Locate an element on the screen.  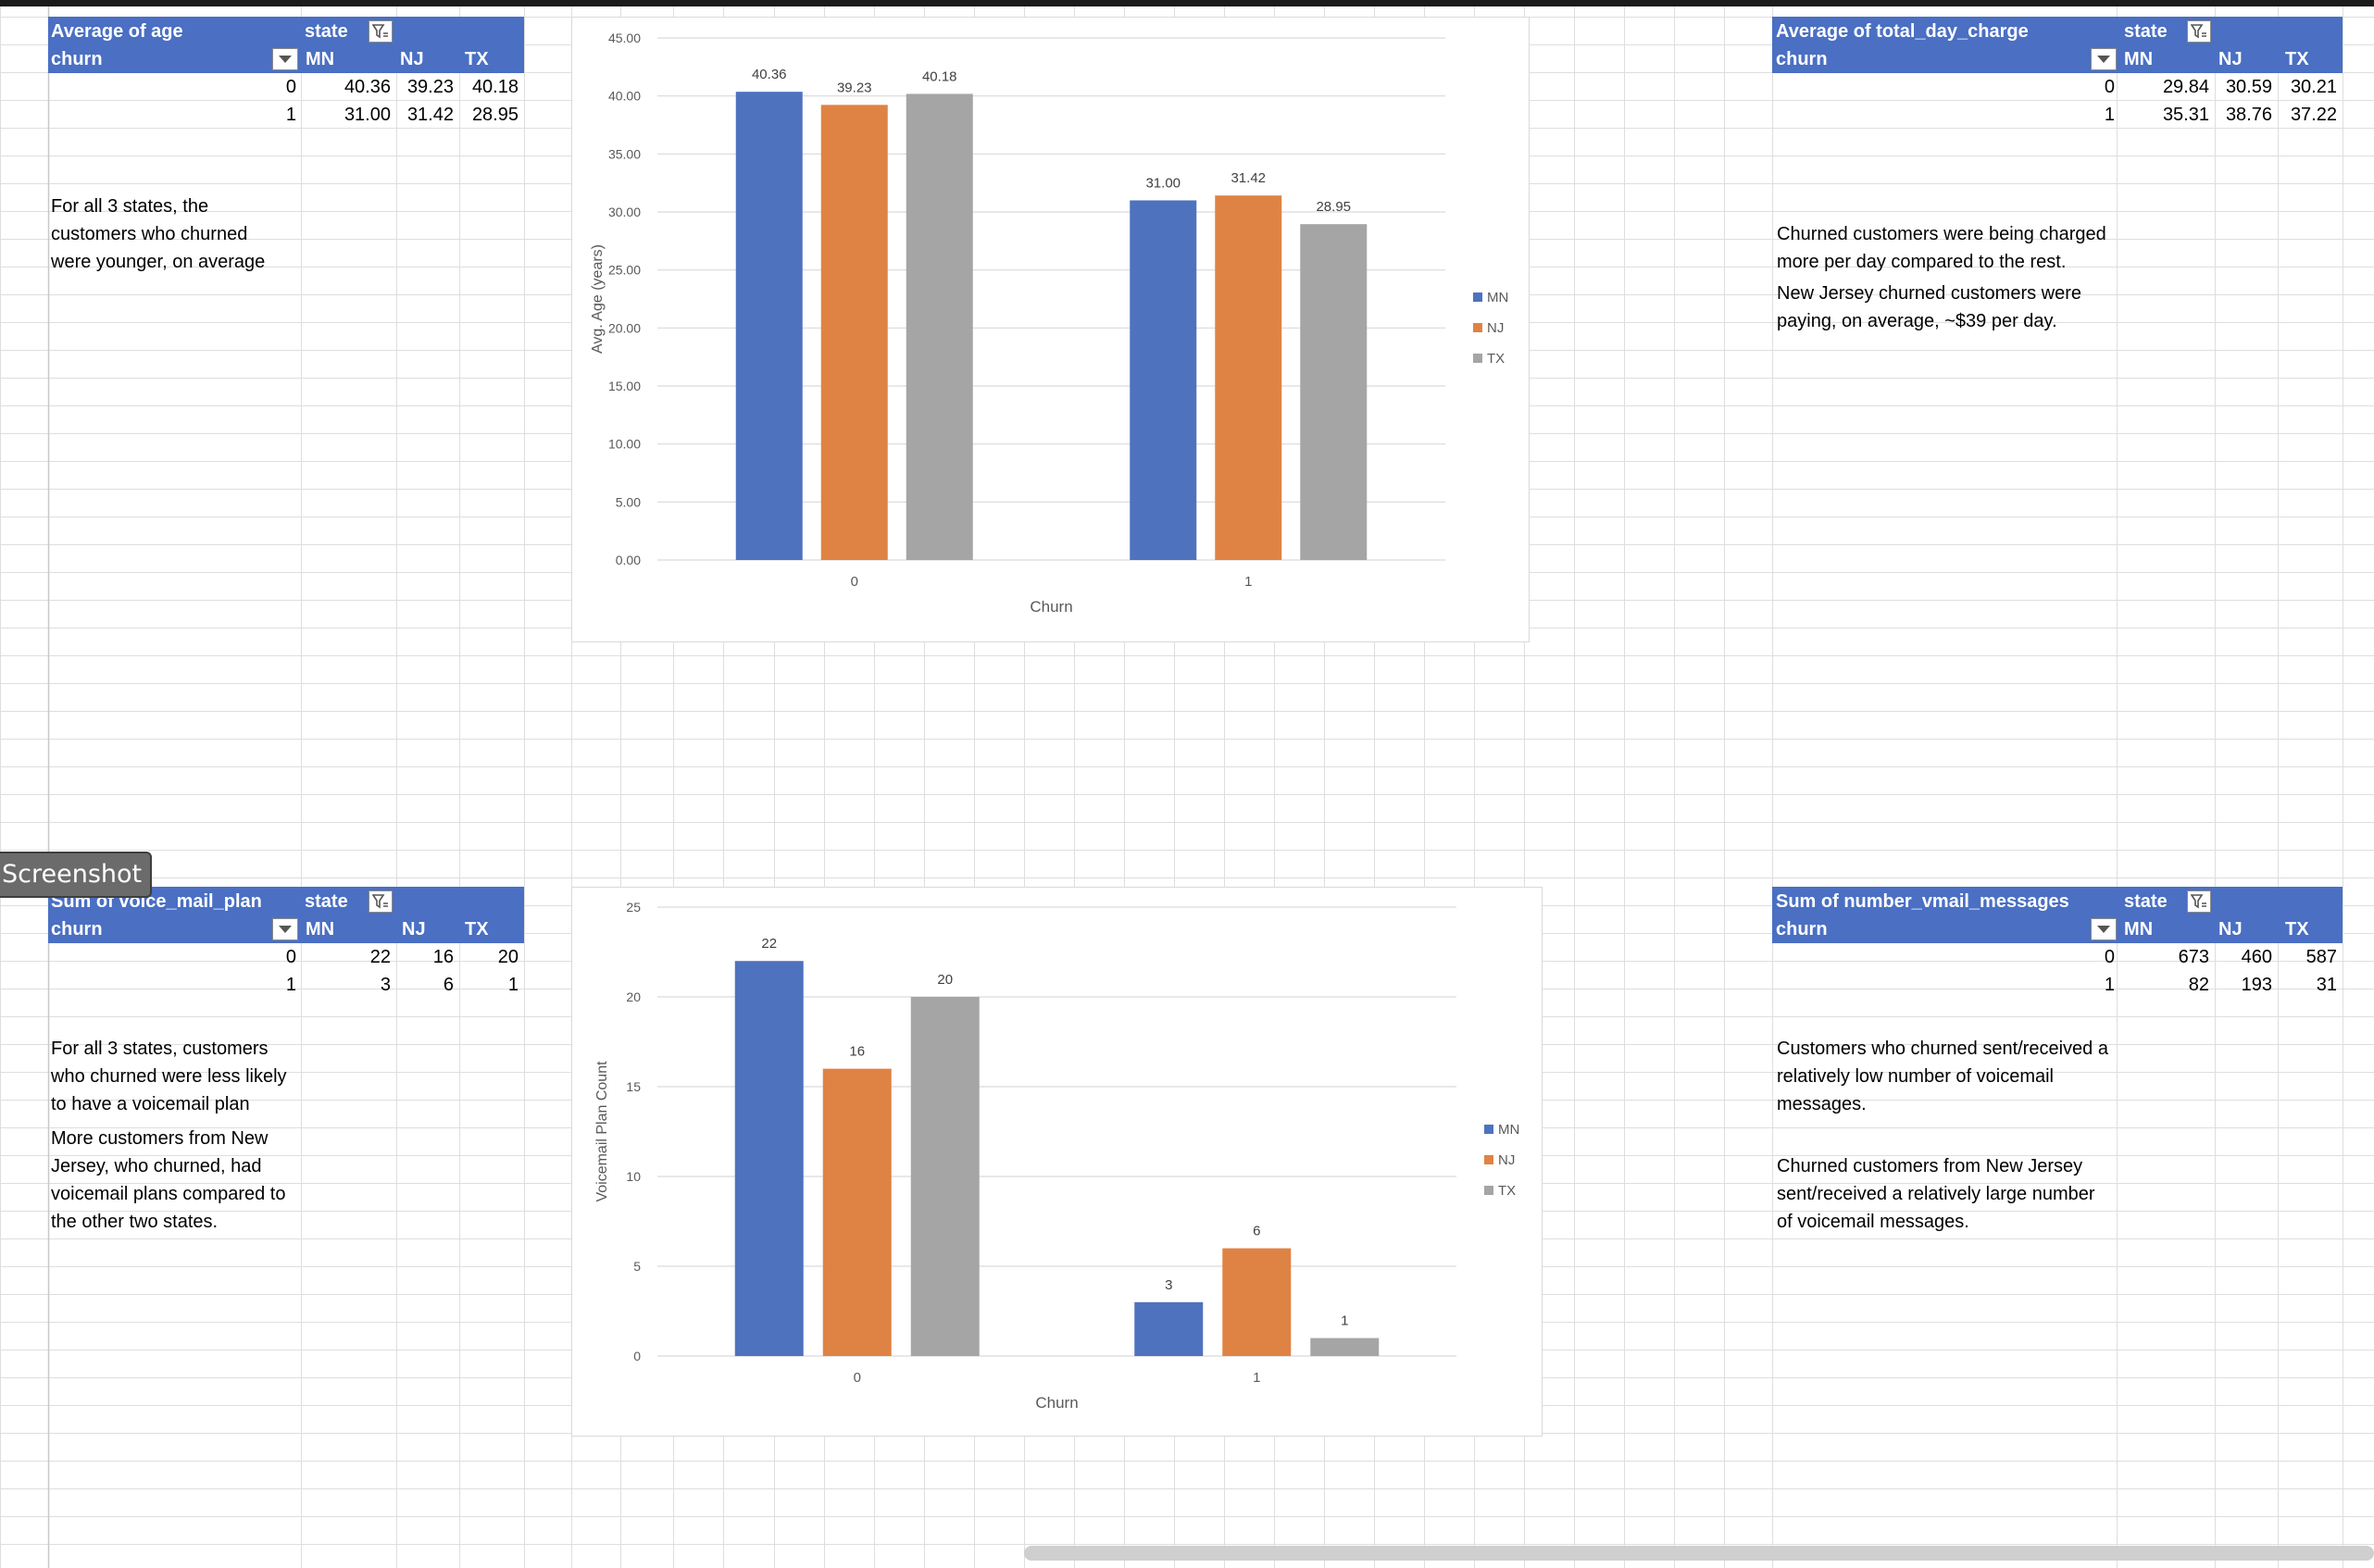
note-line: voicemail plans compared to is located at coordinates (168, 1194).